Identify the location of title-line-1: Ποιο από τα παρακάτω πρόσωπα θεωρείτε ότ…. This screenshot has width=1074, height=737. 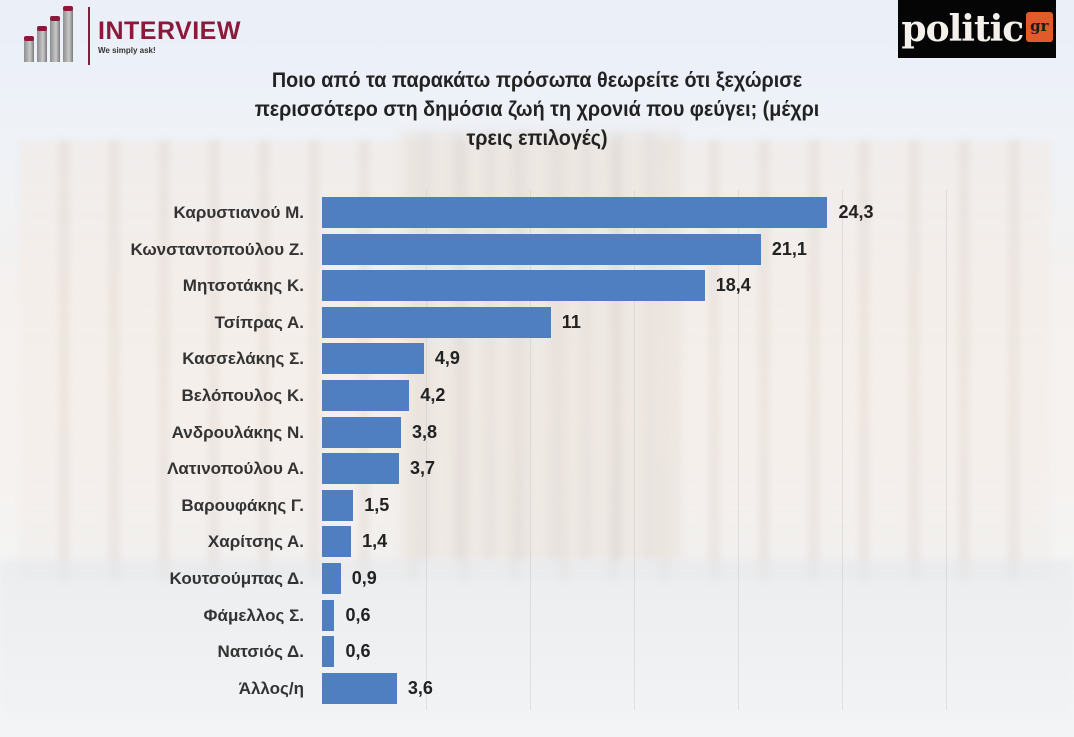
(537, 80).